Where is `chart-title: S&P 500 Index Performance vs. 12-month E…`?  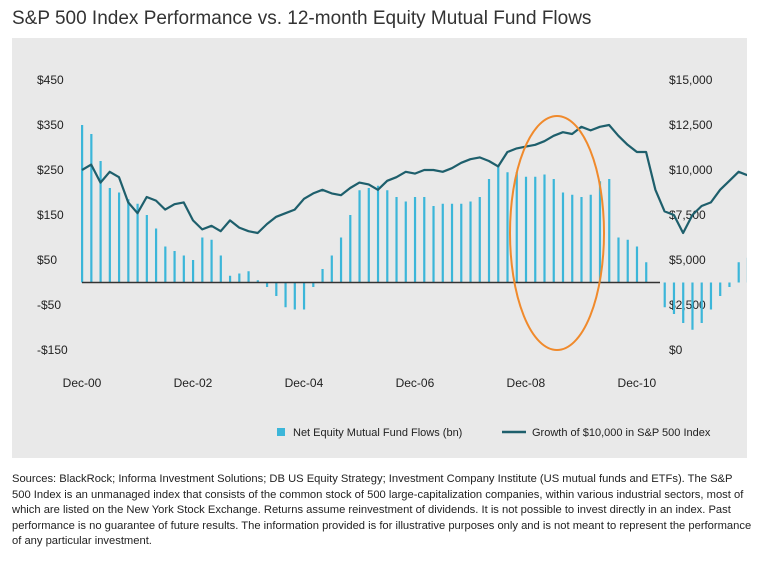
chart-title: S&P 500 Index Performance vs. 12-month E… is located at coordinates (302, 18).